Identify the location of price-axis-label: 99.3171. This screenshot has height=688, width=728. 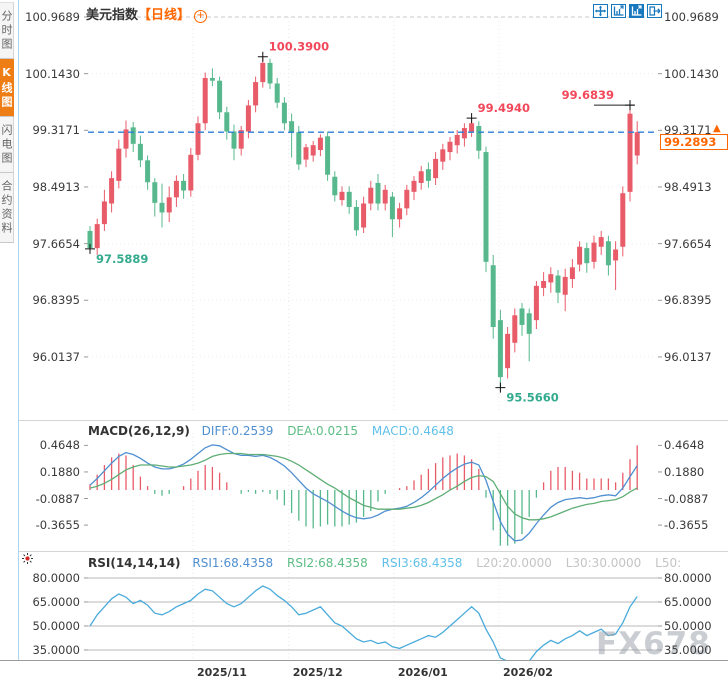
(56, 130).